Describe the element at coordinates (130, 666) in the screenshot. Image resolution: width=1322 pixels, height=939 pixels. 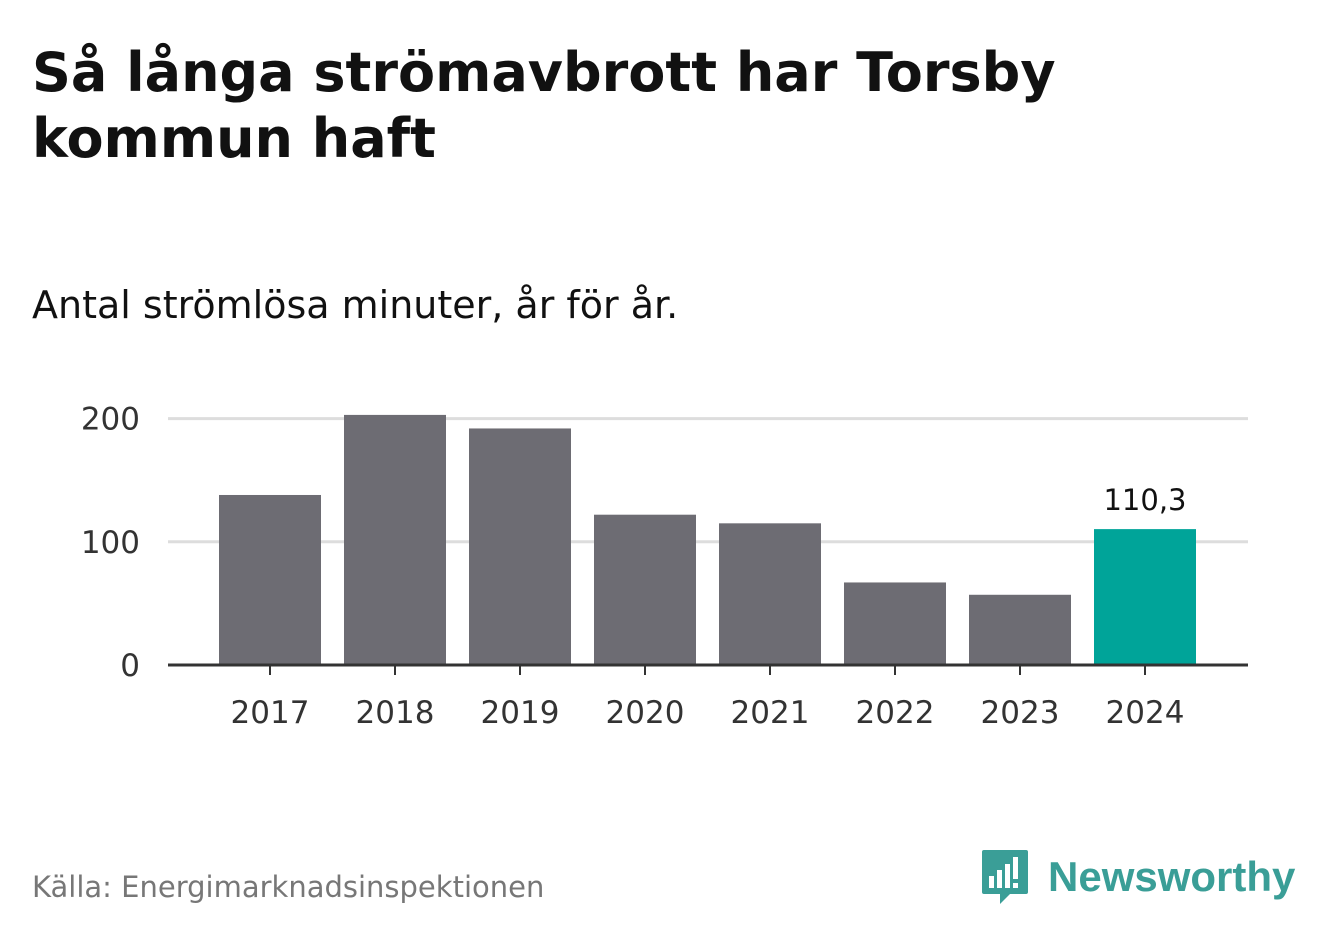
I see `y-tick-label: 0` at that location.